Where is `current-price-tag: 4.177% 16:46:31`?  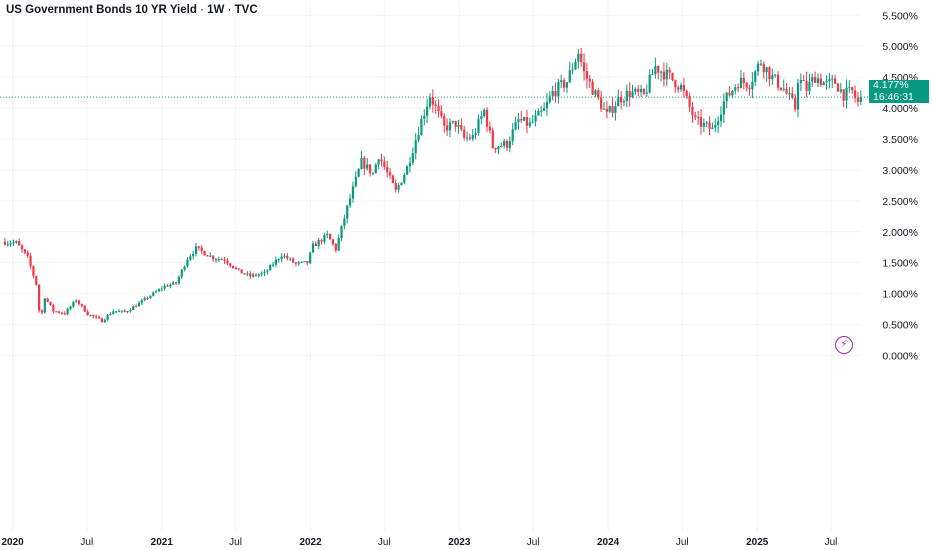
current-price-tag: 4.177% 16:46:31 is located at coordinates (899, 91).